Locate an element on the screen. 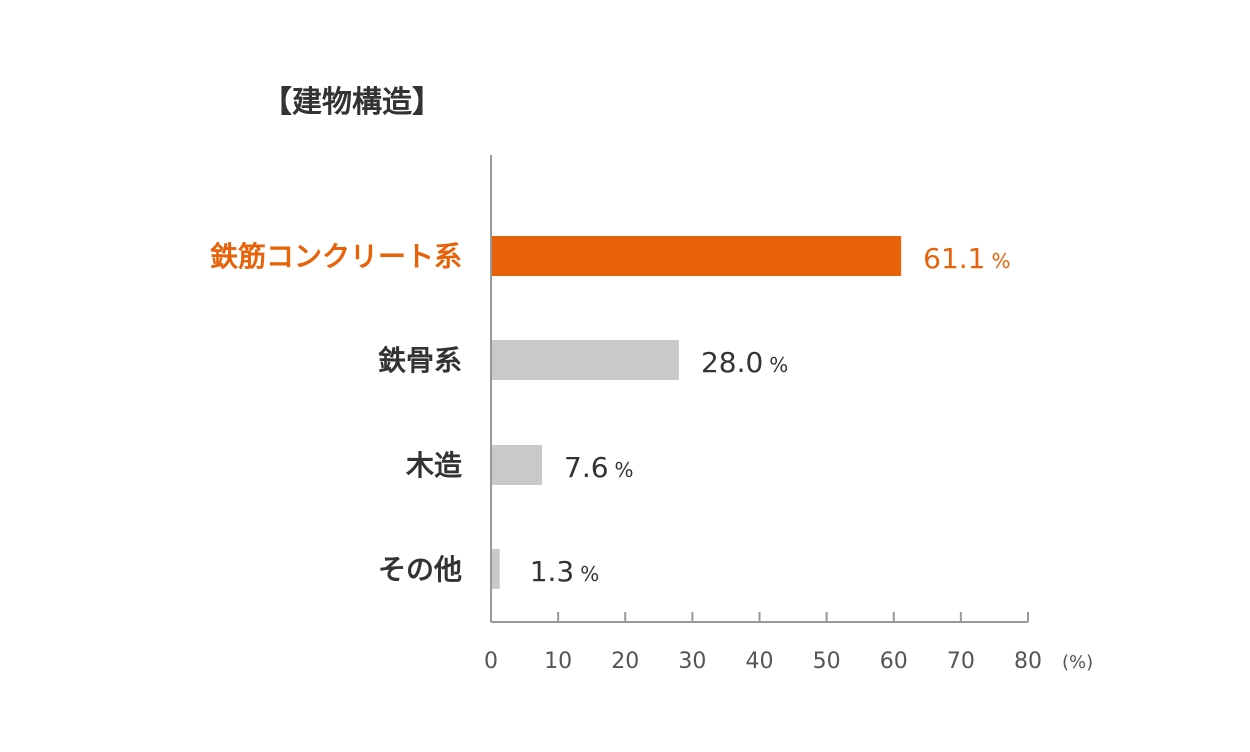  x-tick-label-8: 80 is located at coordinates (1028, 661).